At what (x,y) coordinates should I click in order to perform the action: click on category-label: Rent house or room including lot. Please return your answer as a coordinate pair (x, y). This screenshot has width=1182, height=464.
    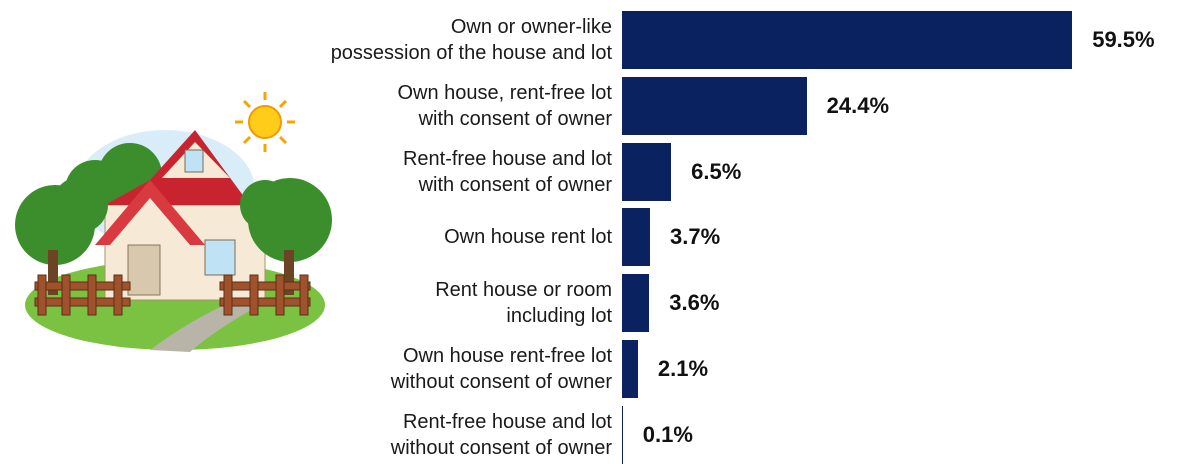
    Looking at the image, I should click on (523, 303).